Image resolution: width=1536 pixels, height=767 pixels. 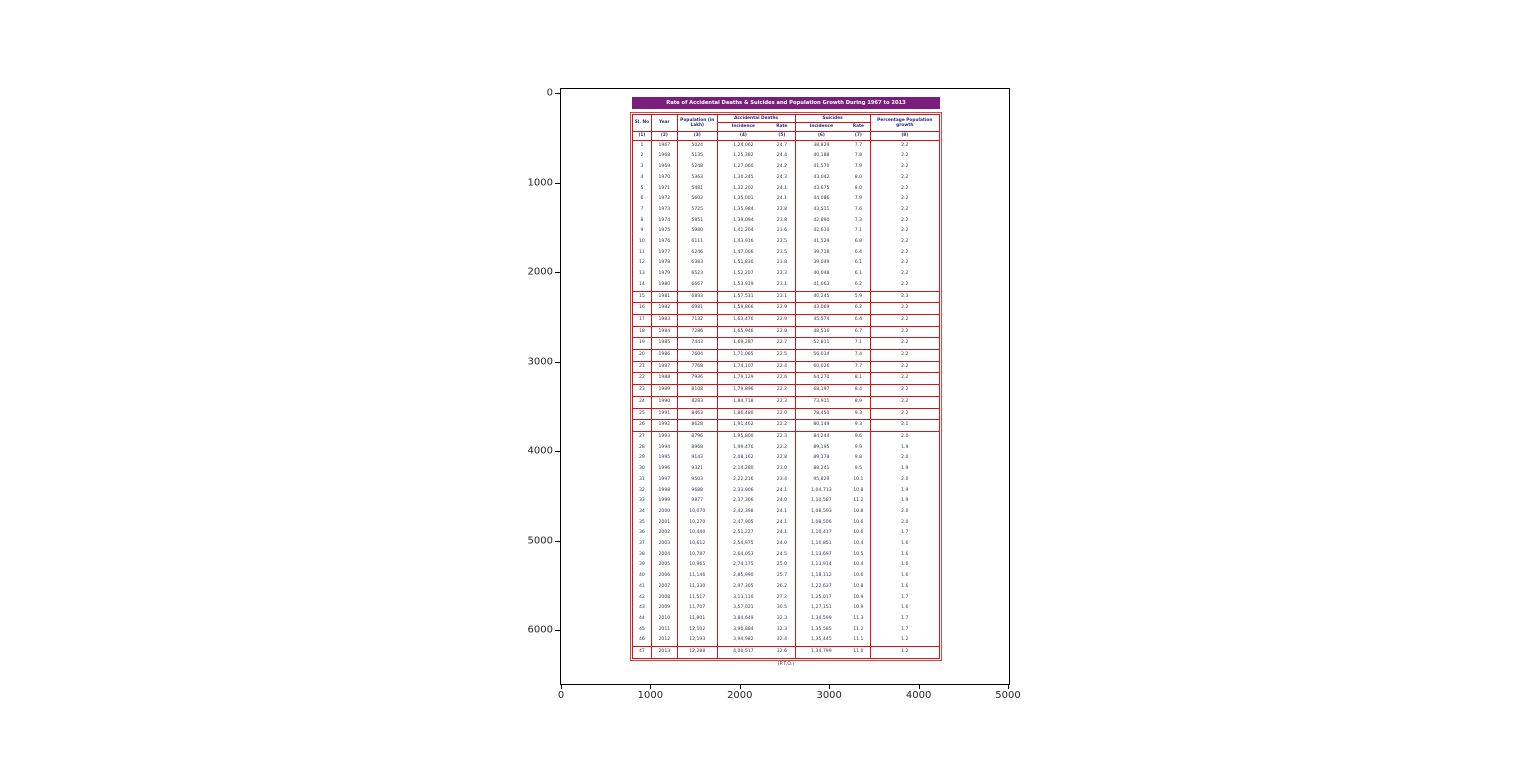 I want to click on table-cell: 1992, so click(x=664, y=425).